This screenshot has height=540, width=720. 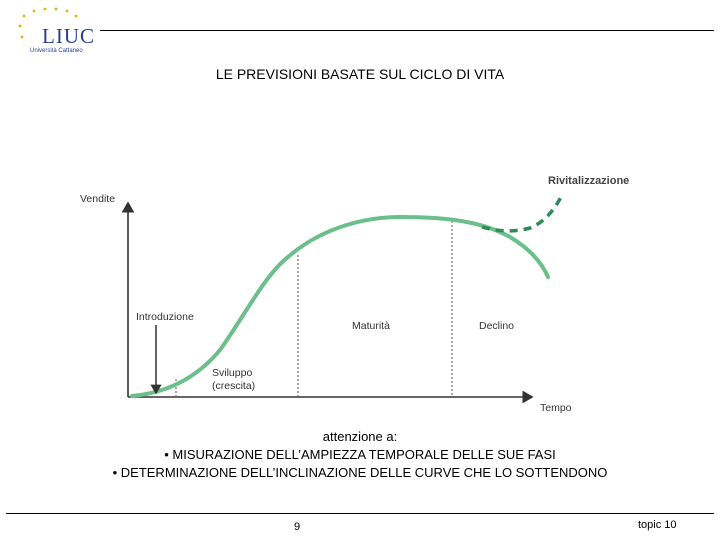 I want to click on logo-subtitle: Università Cattaneo, so click(x=56, y=51).